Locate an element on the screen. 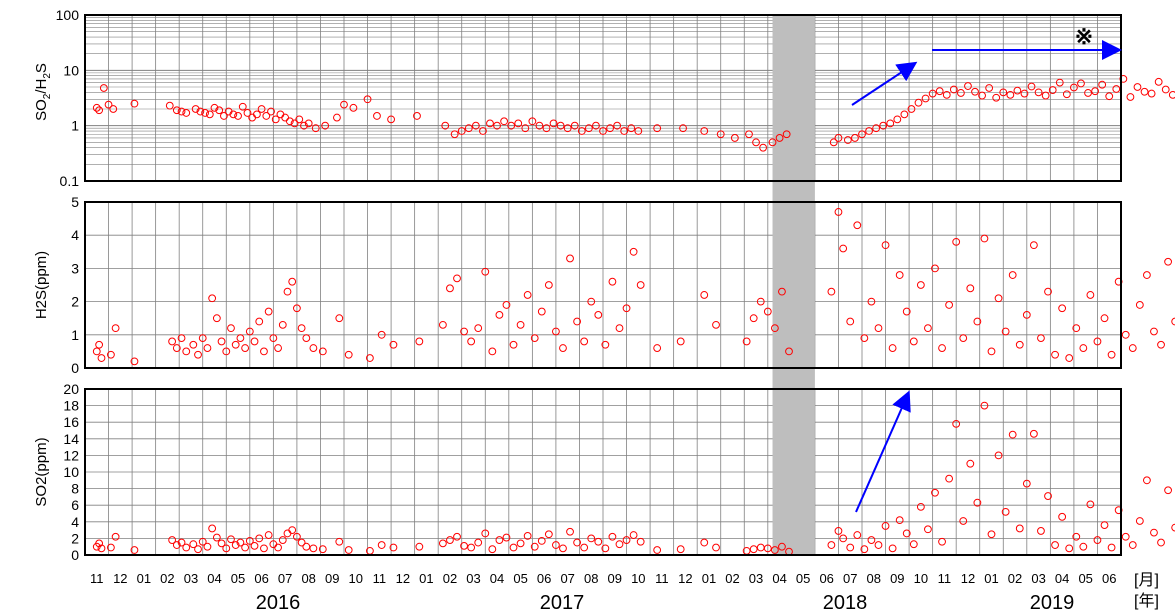 This screenshot has height=615, width=1175. year-label-2017: 2017 is located at coordinates (562, 603).